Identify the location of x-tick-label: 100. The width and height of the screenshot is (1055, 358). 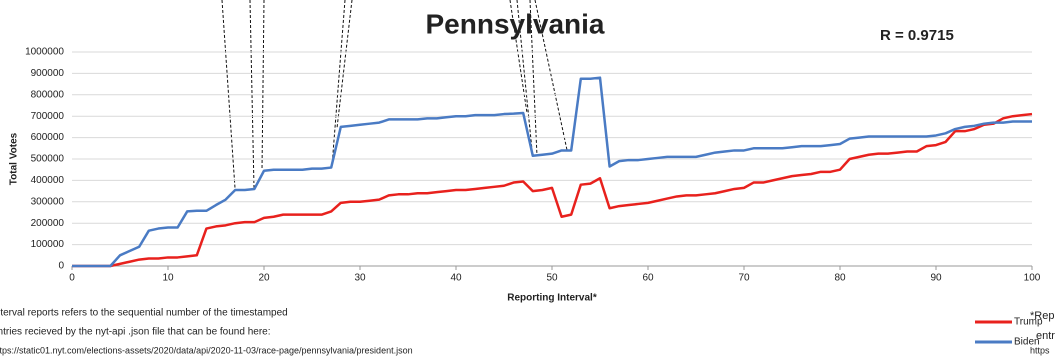
(1032, 278).